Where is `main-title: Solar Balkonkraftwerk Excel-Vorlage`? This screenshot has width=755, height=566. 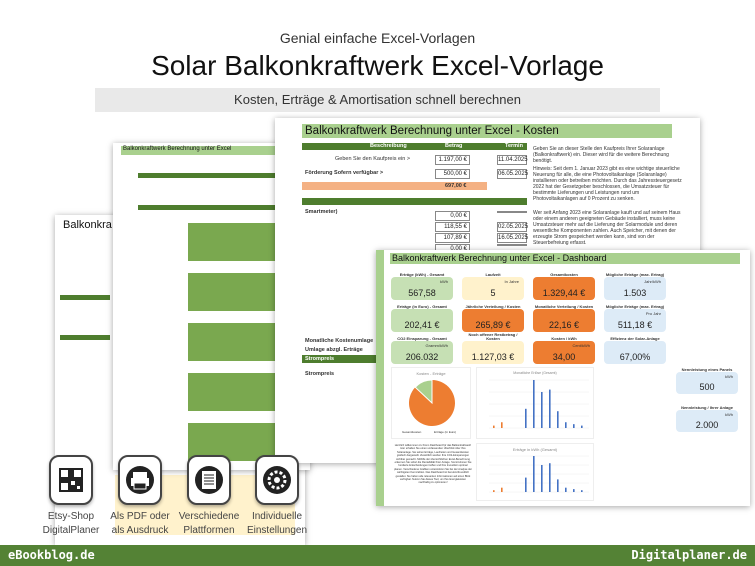
main-title: Solar Balkonkraftwerk Excel-Vorlage is located at coordinates (377, 65).